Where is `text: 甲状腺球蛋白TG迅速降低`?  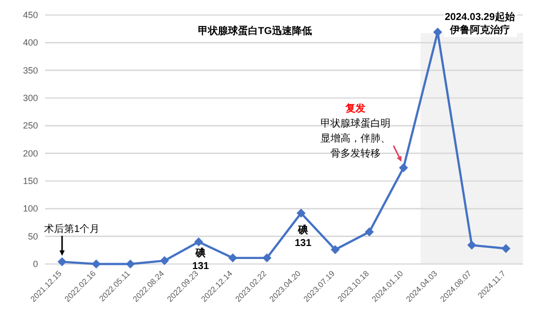
text: 甲状腺球蛋白TG迅速降低 is located at coordinates (255, 31).